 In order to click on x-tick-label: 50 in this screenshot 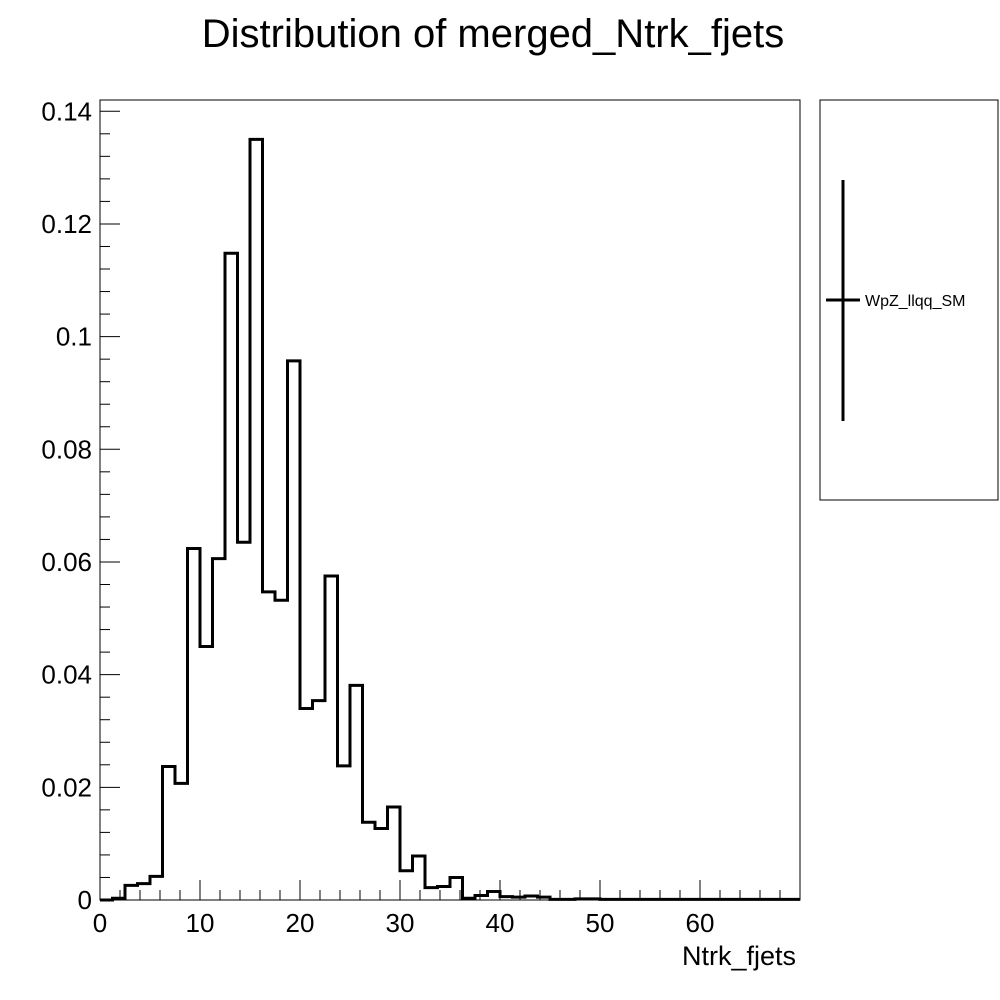, I will do `click(600, 923)`.